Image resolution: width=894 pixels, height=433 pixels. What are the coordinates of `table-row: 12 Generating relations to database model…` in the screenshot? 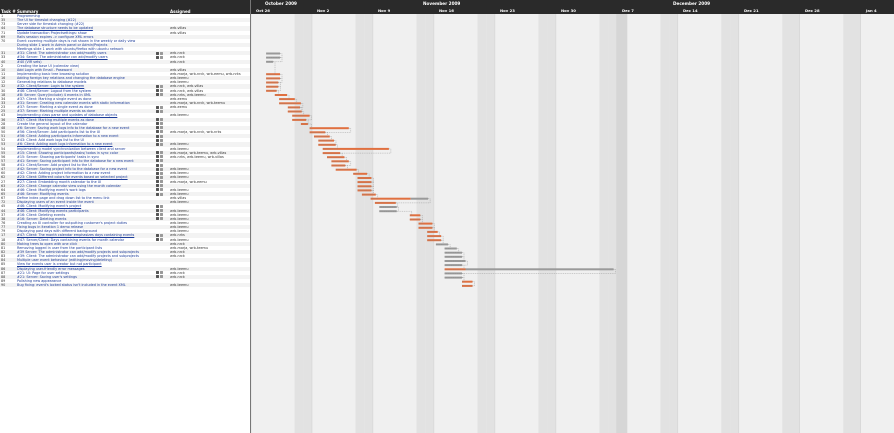 It's located at (125, 82).